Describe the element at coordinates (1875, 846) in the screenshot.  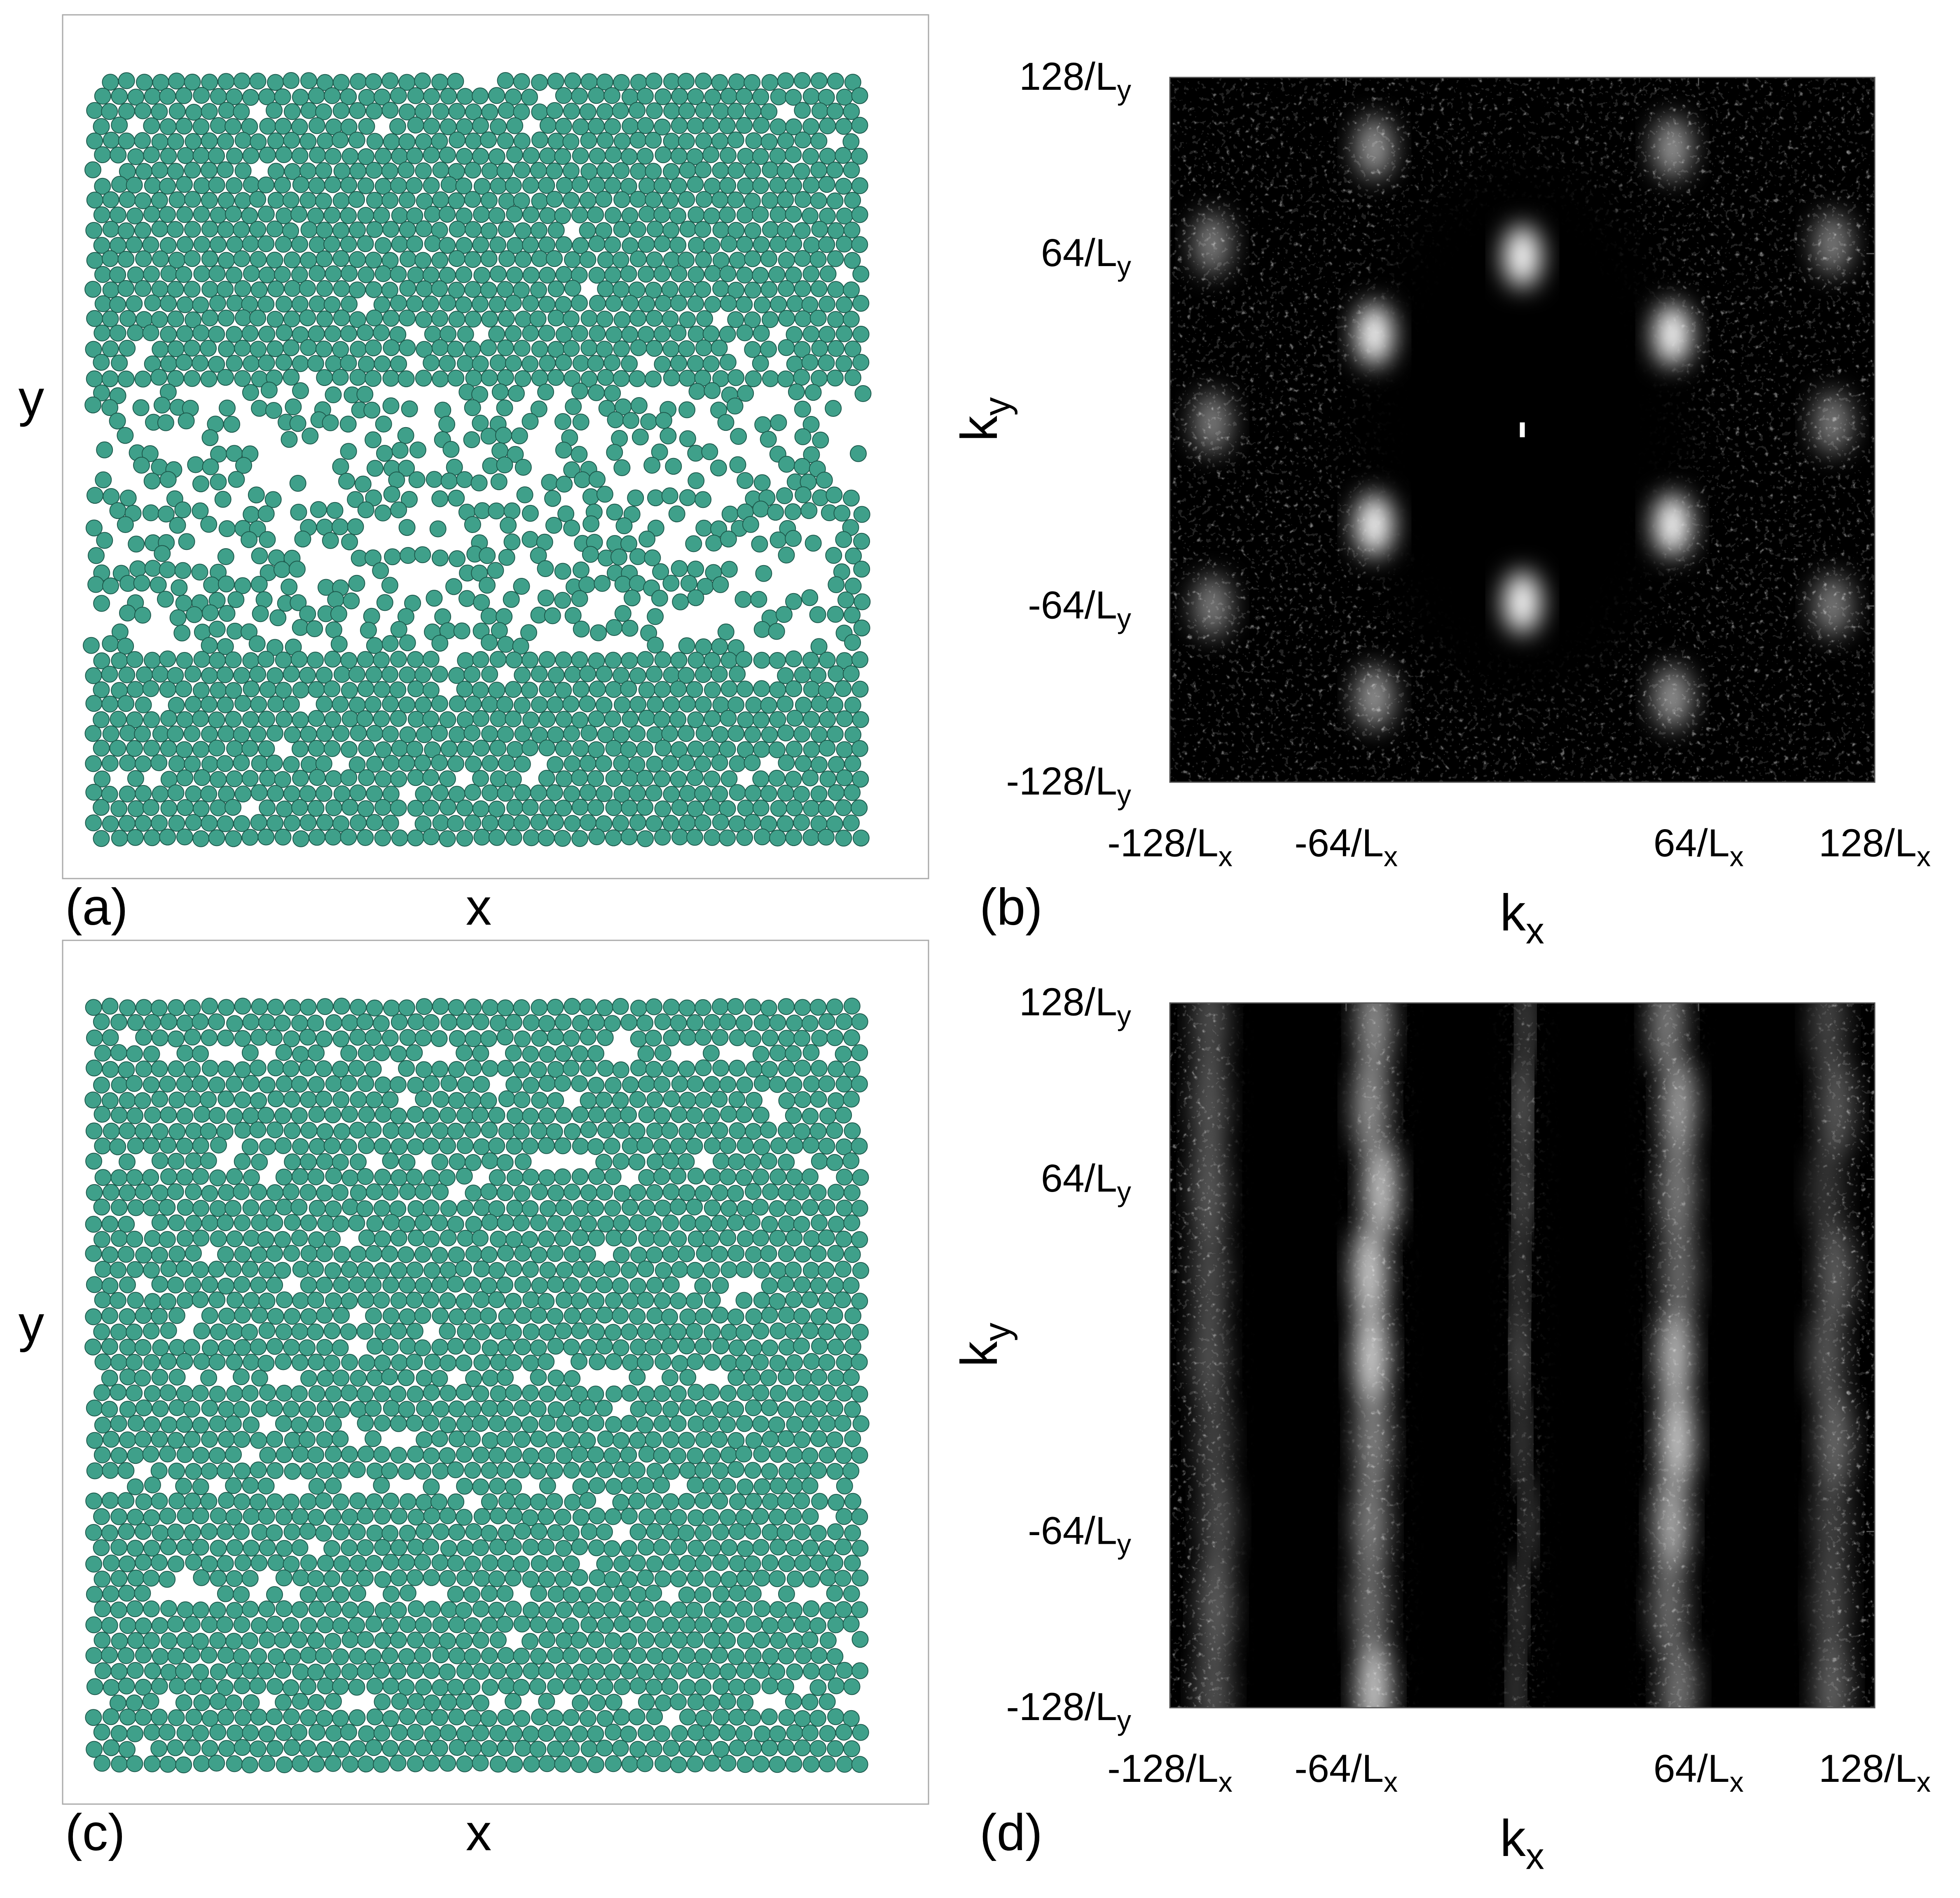
I see `x-tick-label: 128/Lx` at that location.